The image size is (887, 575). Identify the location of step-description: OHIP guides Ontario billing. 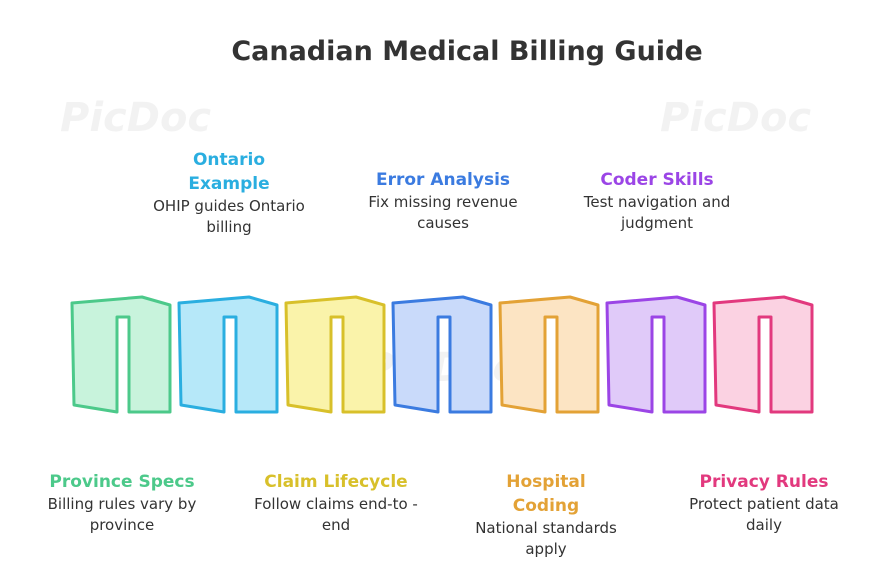
(229, 216).